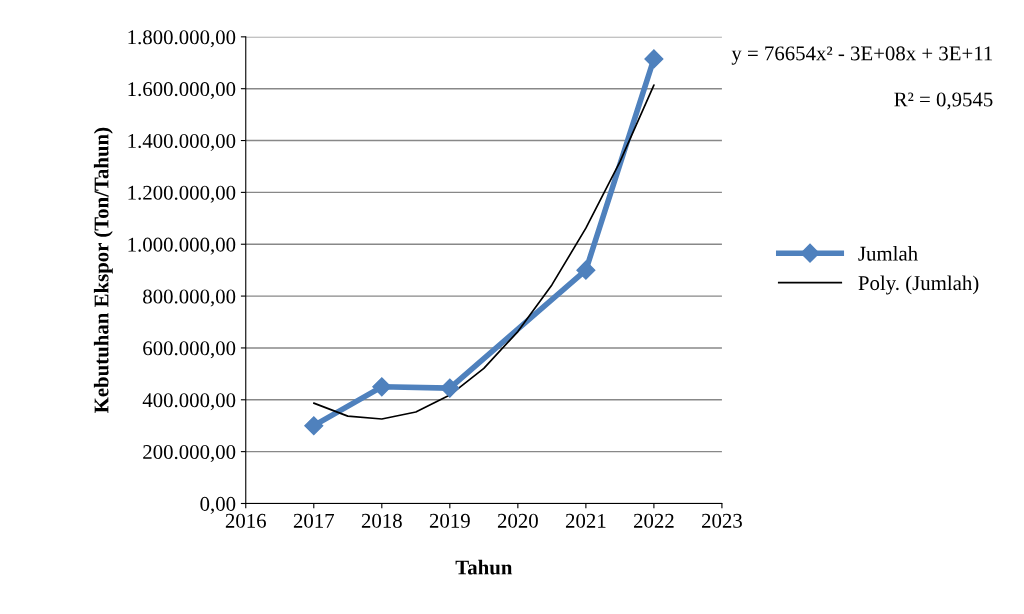 This screenshot has height=614, width=1024. Describe the element at coordinates (585, 520) in the screenshot. I see `x-tick-label: 2021` at that location.